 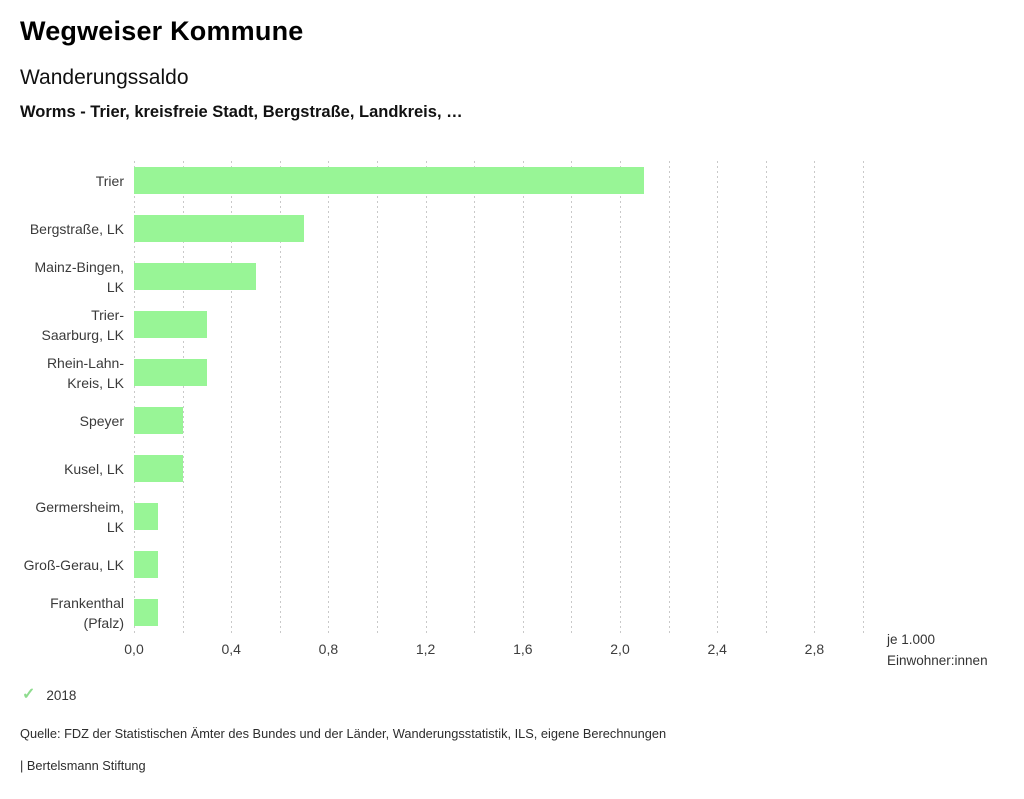 What do you see at coordinates (814, 649) in the screenshot?
I see `x-tick-label: 2,8` at bounding box center [814, 649].